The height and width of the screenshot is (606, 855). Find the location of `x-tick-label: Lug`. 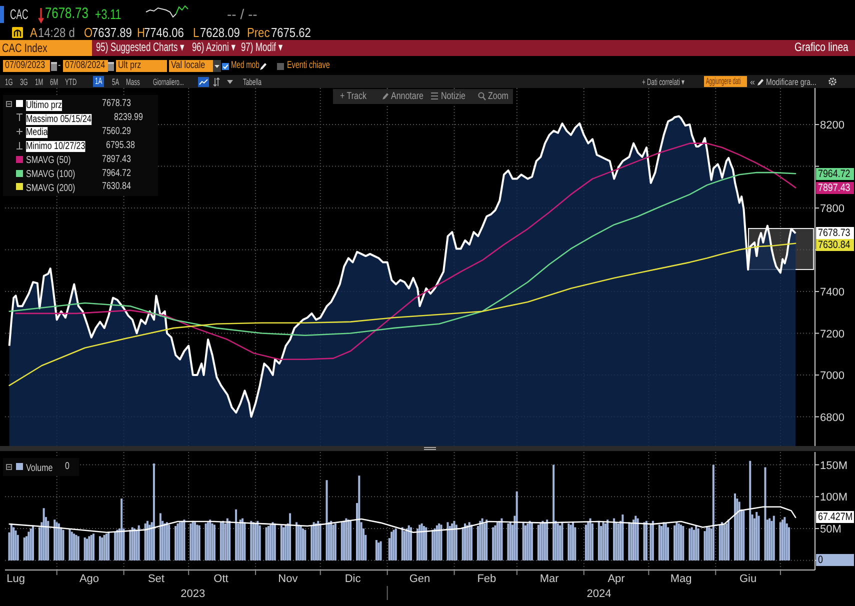

x-tick-label: Lug is located at coordinates (15, 579).